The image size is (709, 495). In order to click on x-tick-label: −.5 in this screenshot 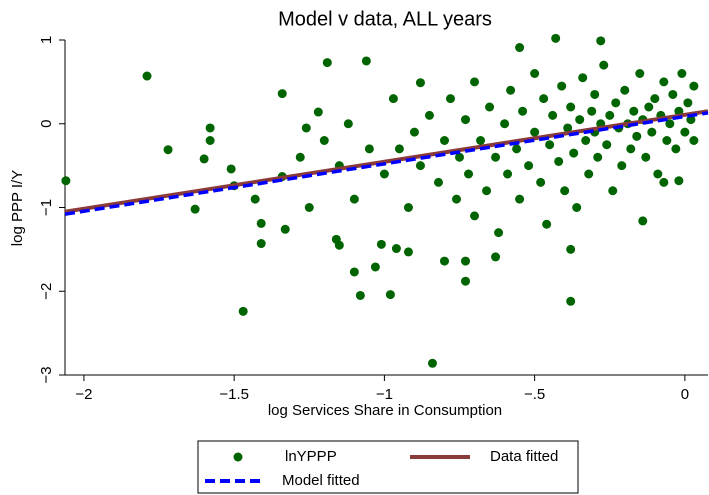, I will do `click(534, 394)`.